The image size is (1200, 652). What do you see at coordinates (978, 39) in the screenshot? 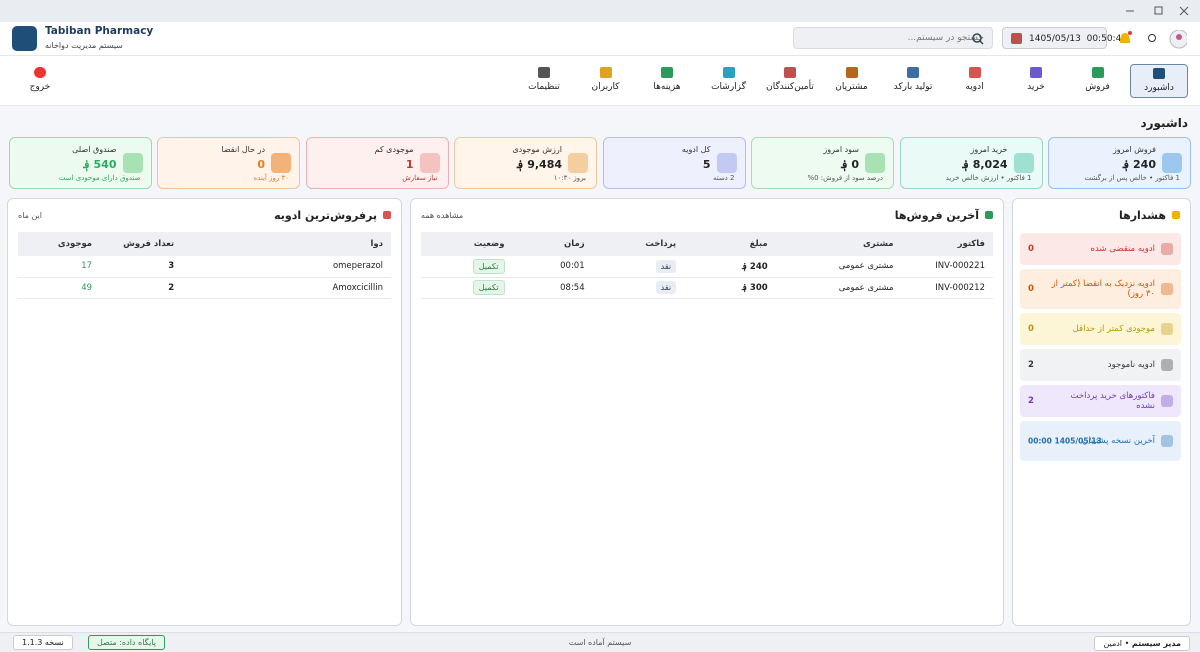
I see `search-icon` at bounding box center [978, 39].